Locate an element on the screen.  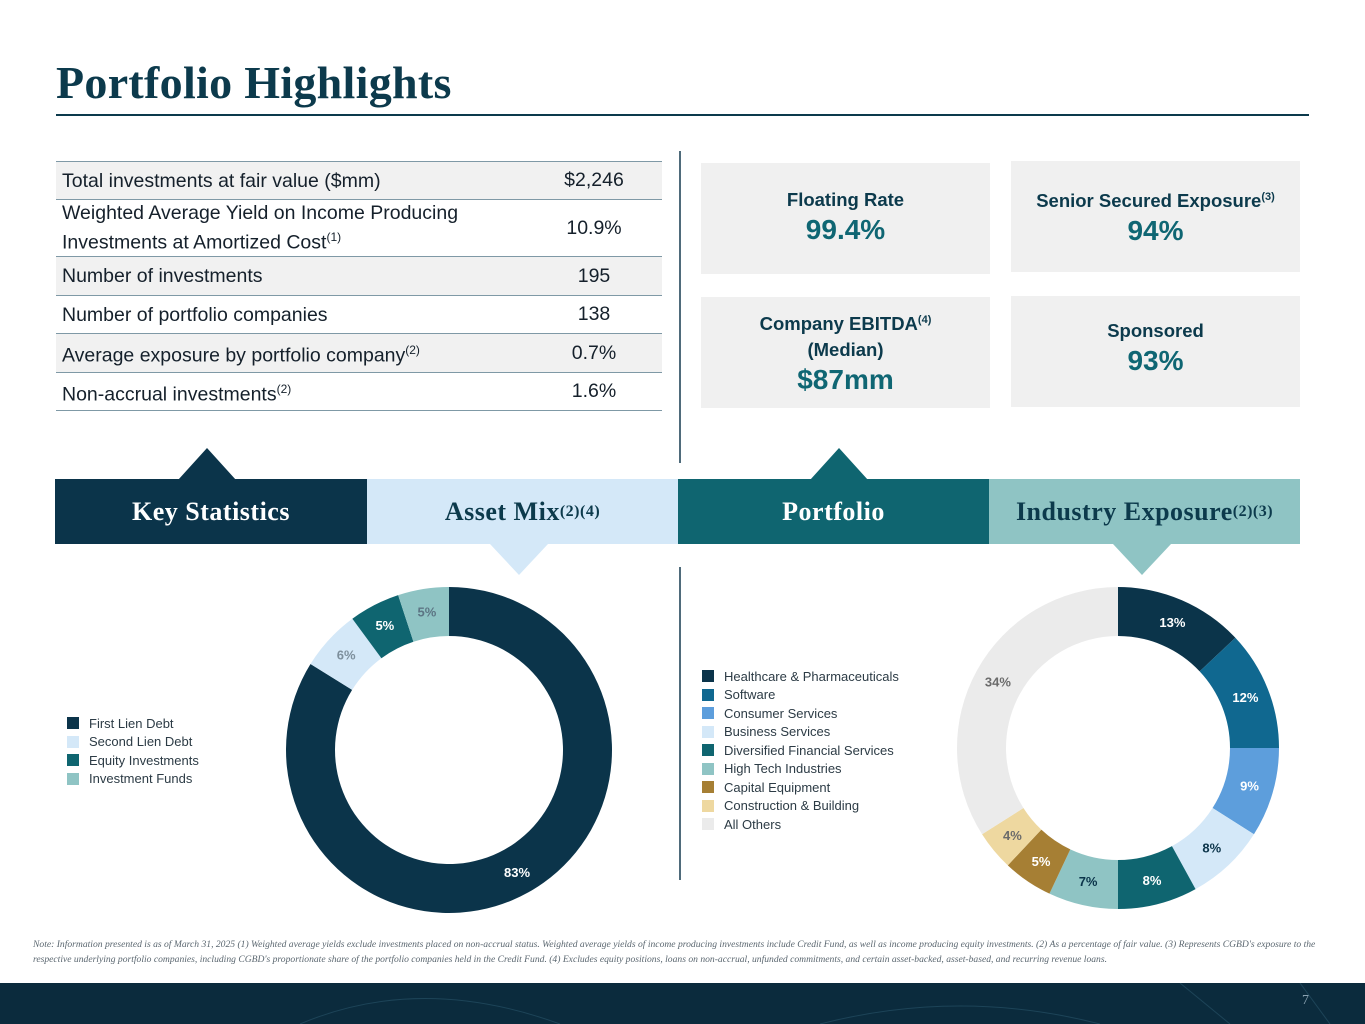
legend-item: Construction & Building is located at coordinates (800, 806).